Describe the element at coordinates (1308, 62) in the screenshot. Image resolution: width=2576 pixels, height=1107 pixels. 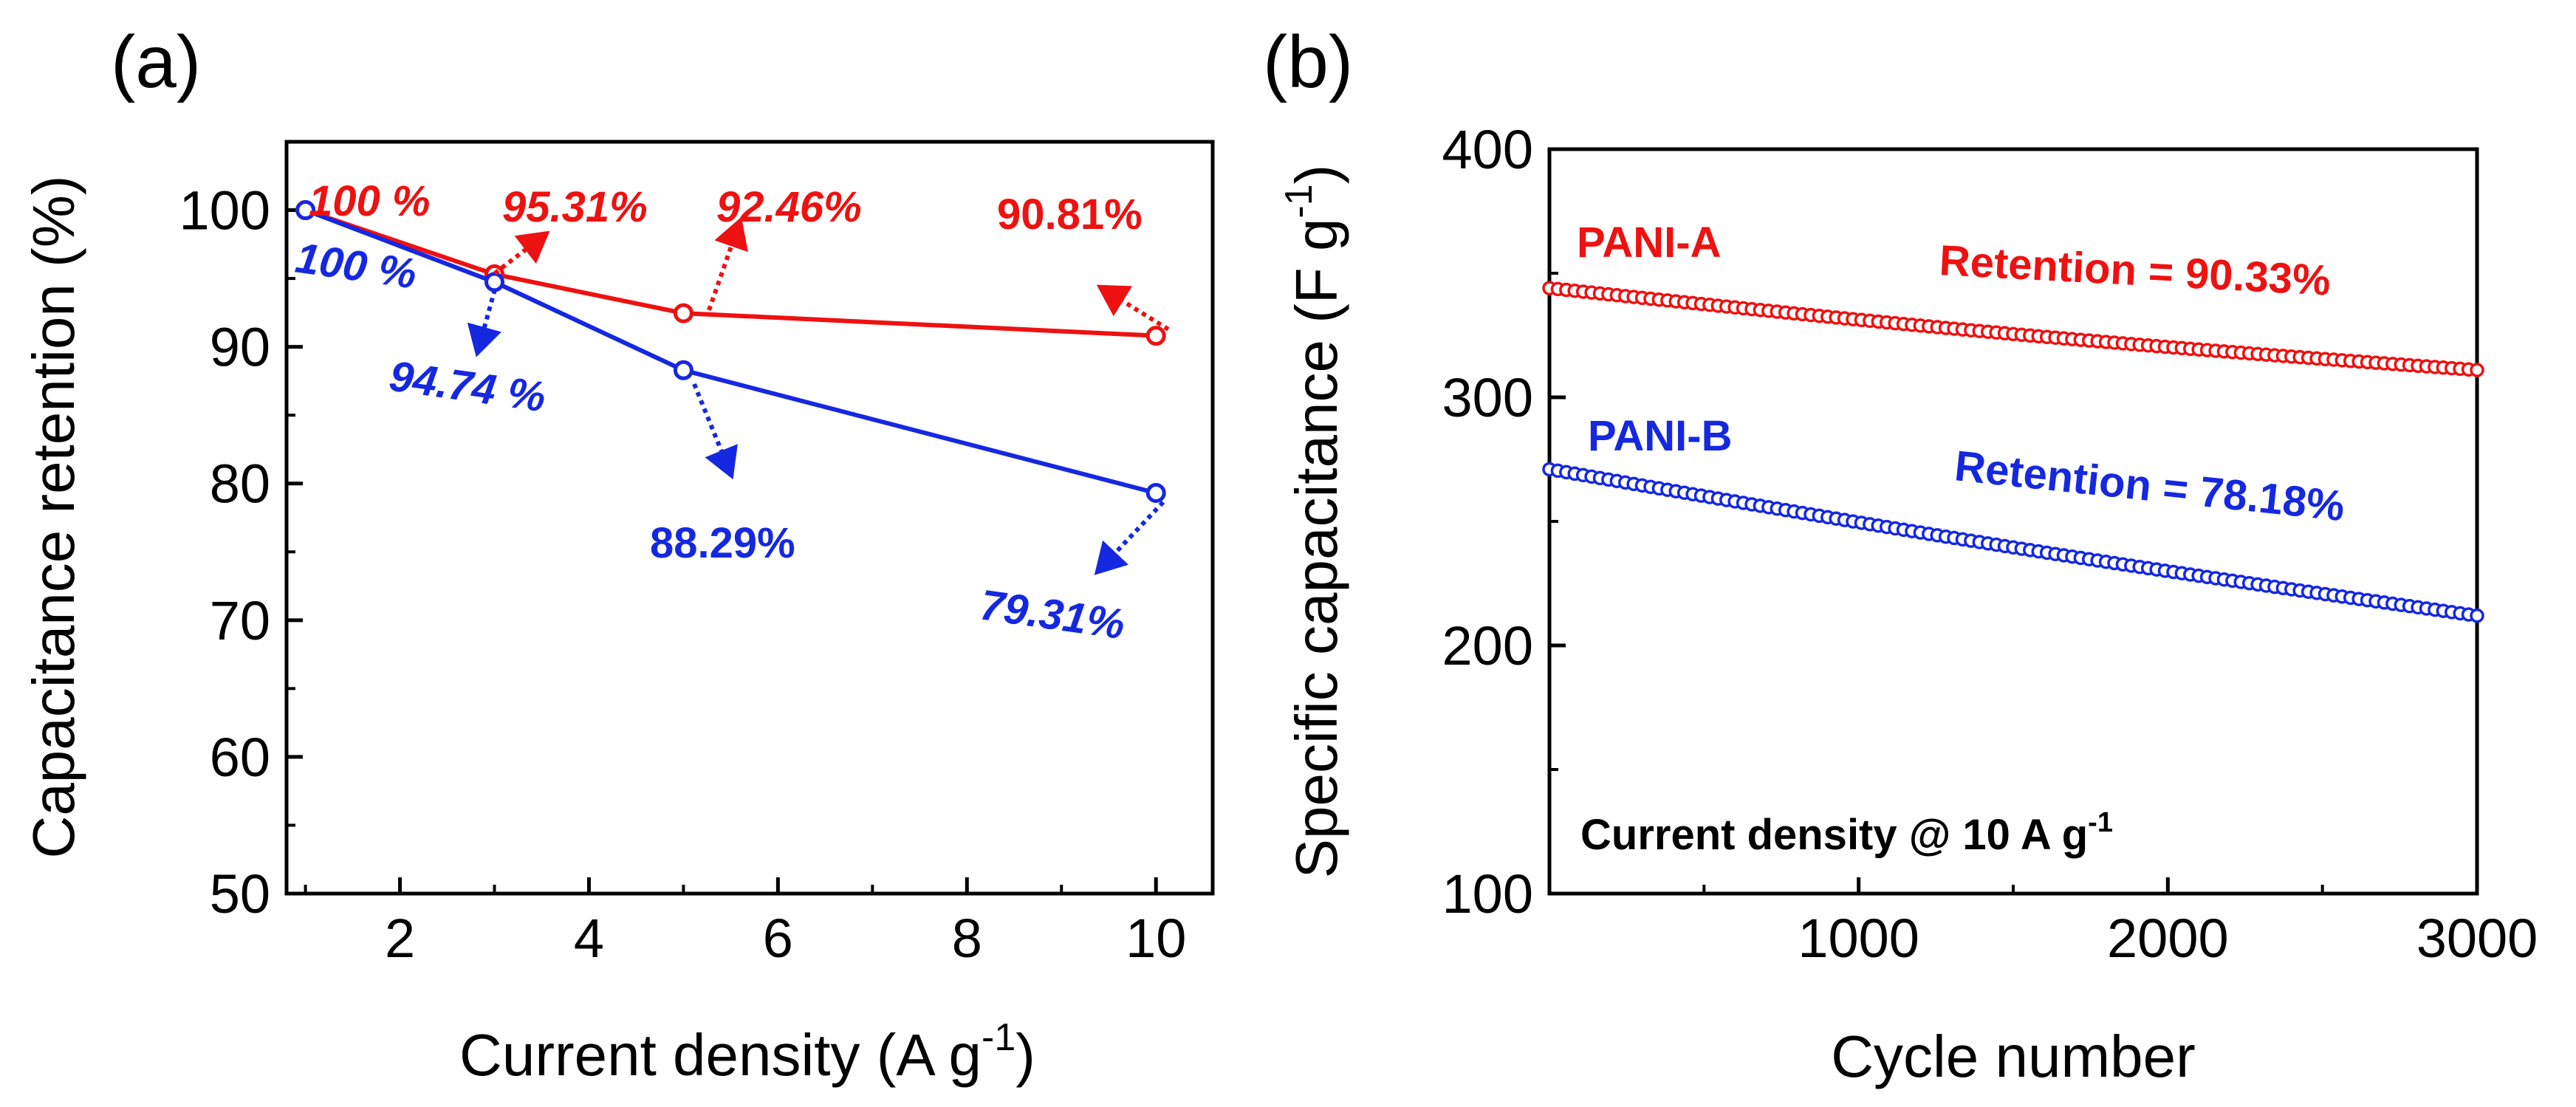
I see `panel-b-label: (b)` at that location.